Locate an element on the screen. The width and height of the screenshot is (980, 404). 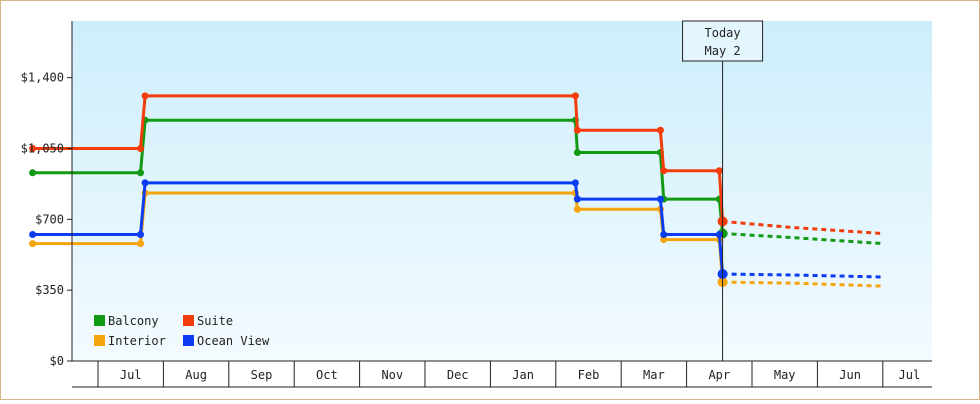
y-tick-label: $1,400 is located at coordinates (42, 78).